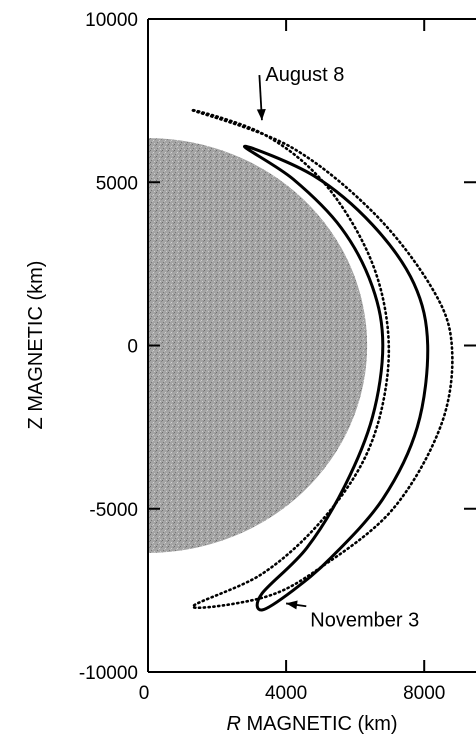 The height and width of the screenshot is (742, 476). I want to click on november-3-label: November 3, so click(364, 620).